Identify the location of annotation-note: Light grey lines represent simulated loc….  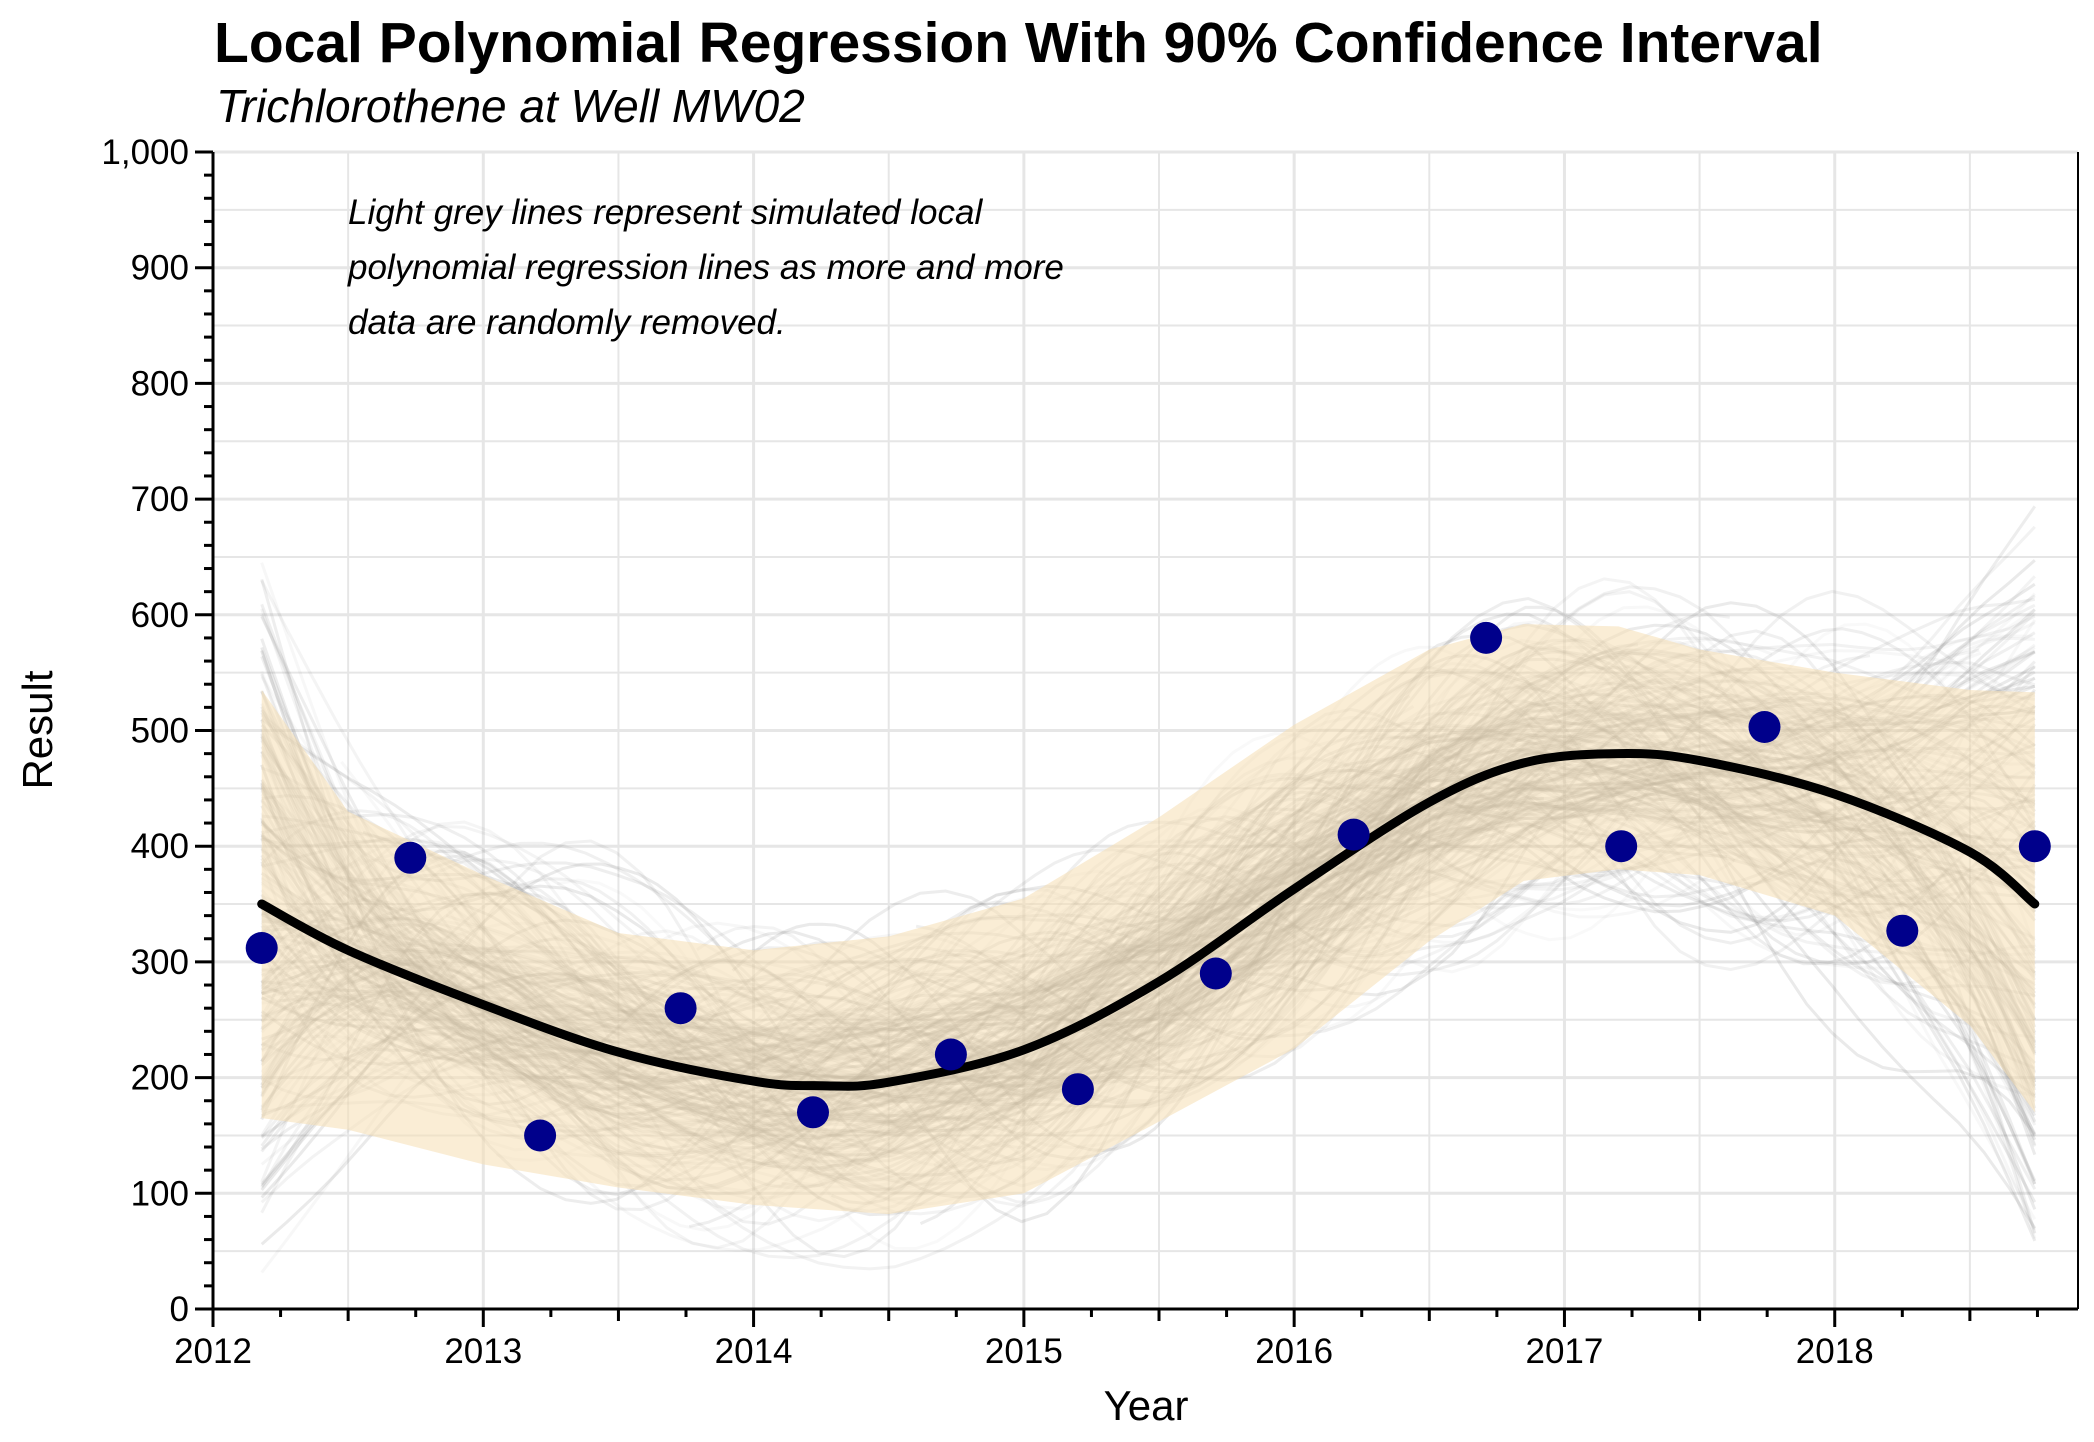
(705, 267).